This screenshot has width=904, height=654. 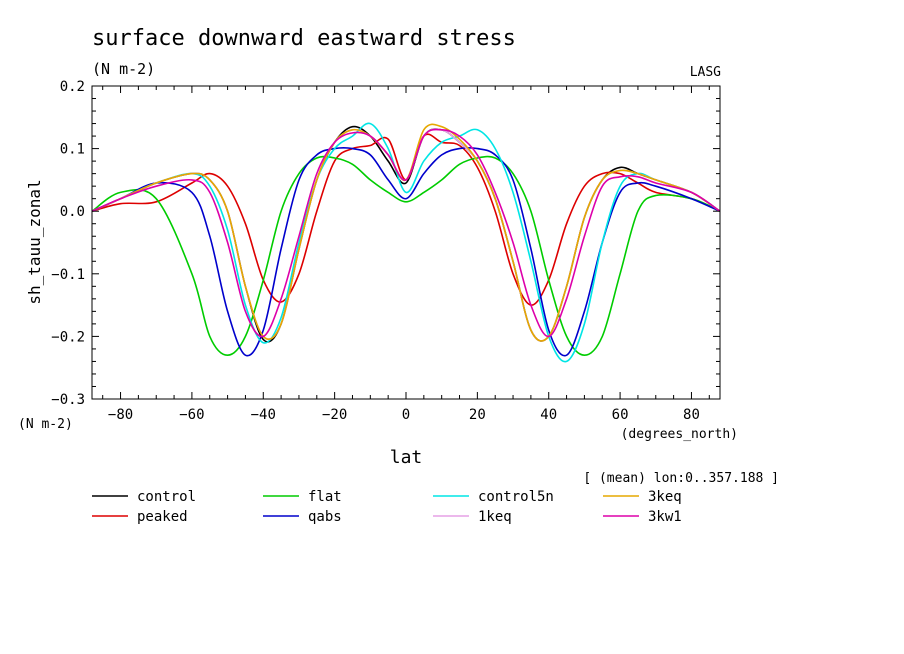 I want to click on x-tick-label: −80, so click(x=120, y=415).